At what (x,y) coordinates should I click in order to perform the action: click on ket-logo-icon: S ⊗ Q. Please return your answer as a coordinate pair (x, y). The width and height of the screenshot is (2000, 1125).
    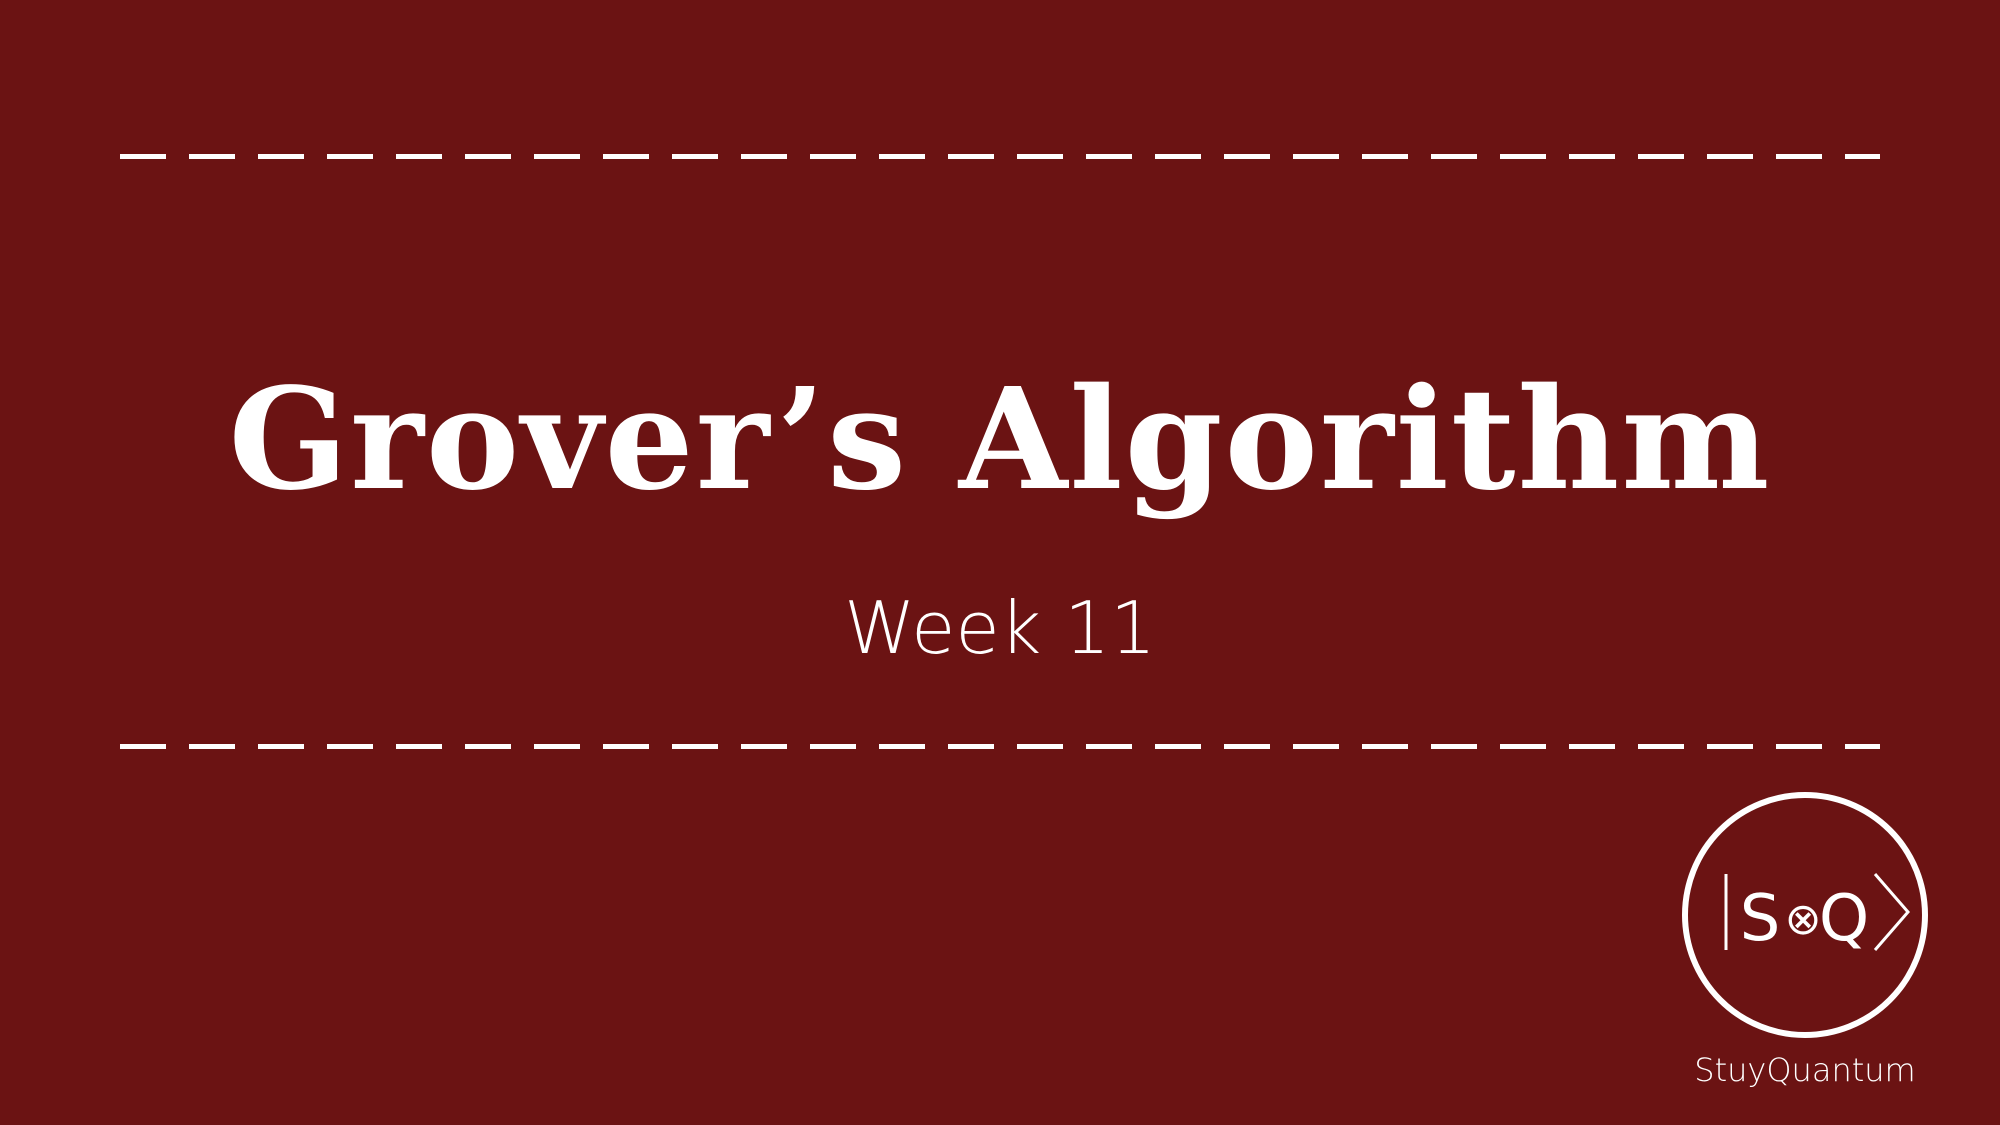
    Looking at the image, I should click on (1805, 915).